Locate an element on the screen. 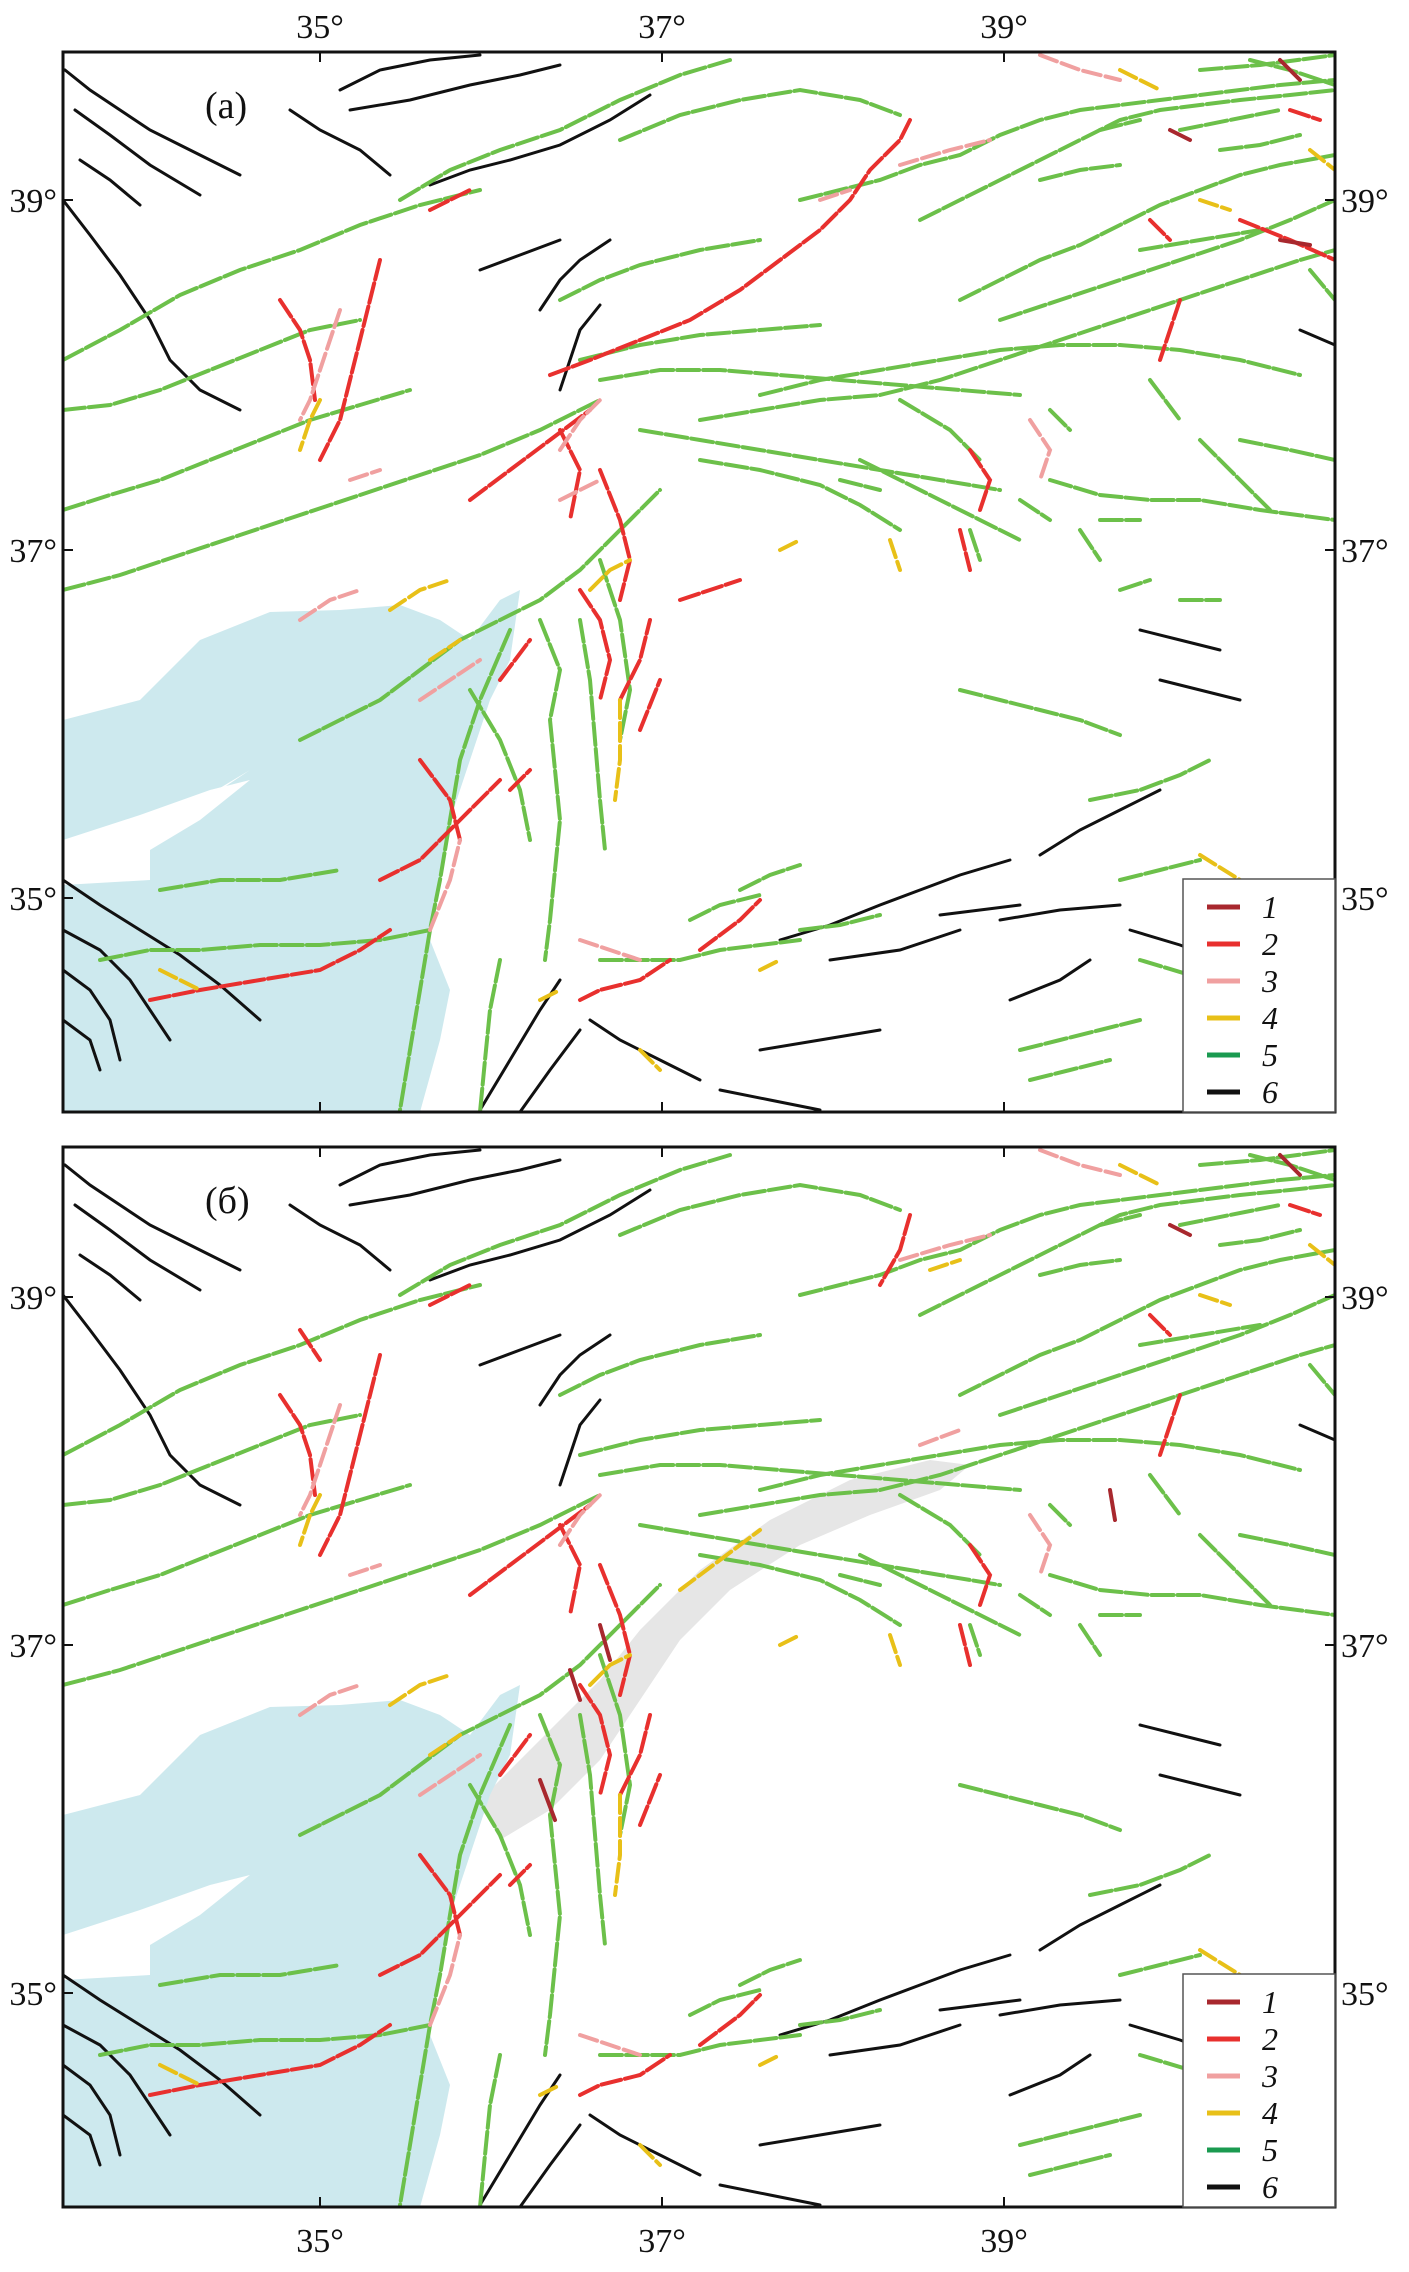  panel-label: (б) is located at coordinates (227, 1201).